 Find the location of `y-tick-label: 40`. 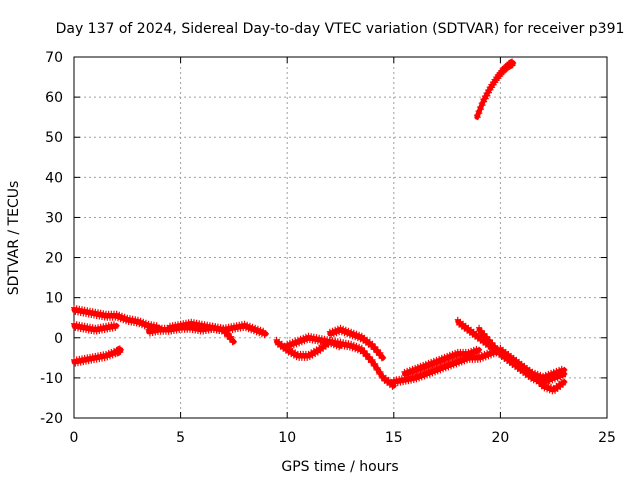

y-tick-label: 40 is located at coordinates (54, 178).